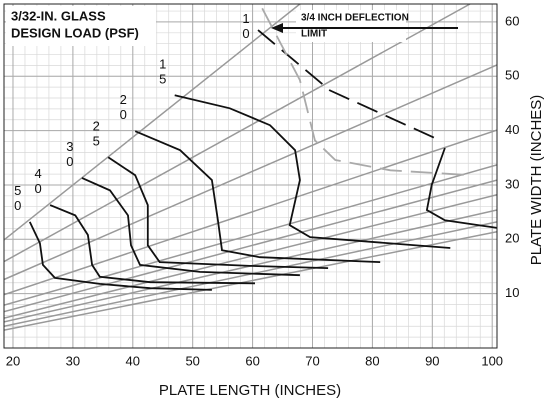 The width and height of the screenshot is (547, 407). What do you see at coordinates (432, 360) in the screenshot?
I see `x-tick-label: 90` at bounding box center [432, 360].